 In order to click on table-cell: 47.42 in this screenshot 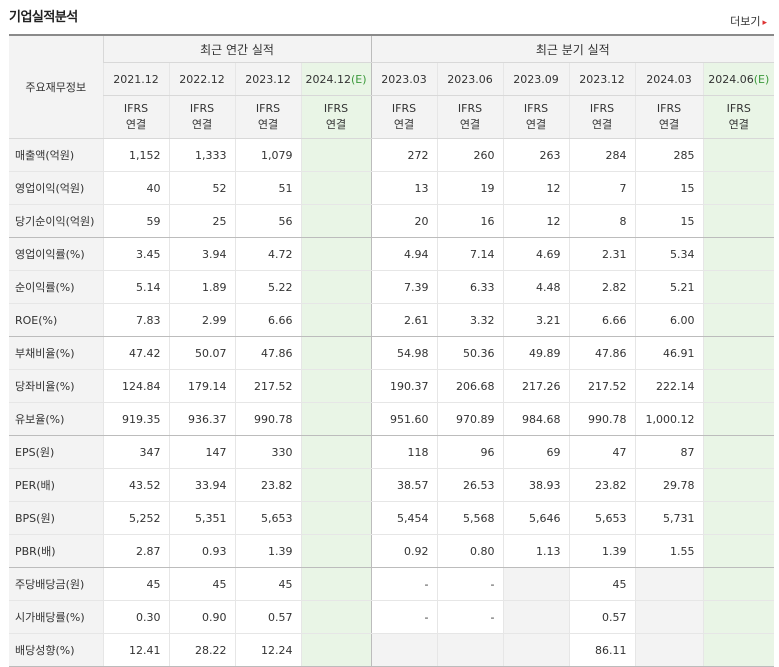, I will do `click(135, 353)`.